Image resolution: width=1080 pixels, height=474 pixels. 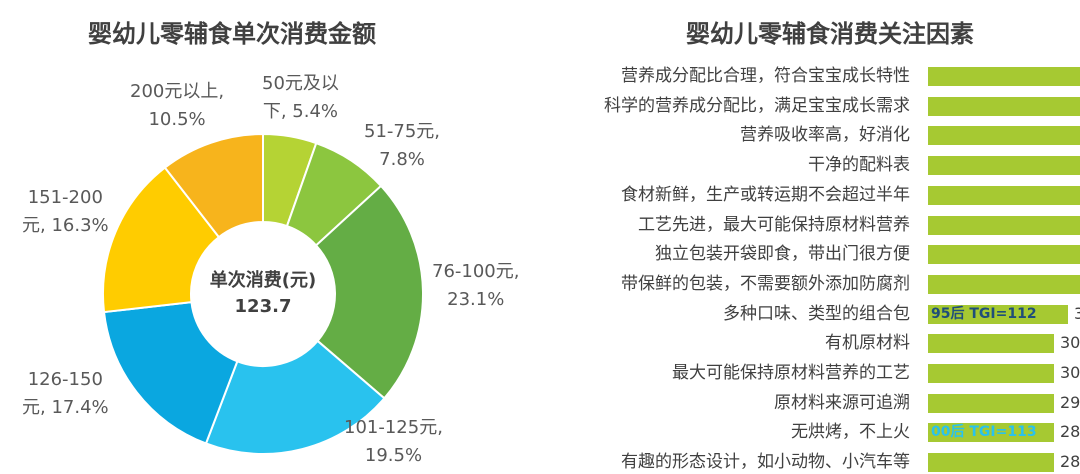 I want to click on donut-center-label: 单次消费(元) 123.7, so click(x=263, y=294).